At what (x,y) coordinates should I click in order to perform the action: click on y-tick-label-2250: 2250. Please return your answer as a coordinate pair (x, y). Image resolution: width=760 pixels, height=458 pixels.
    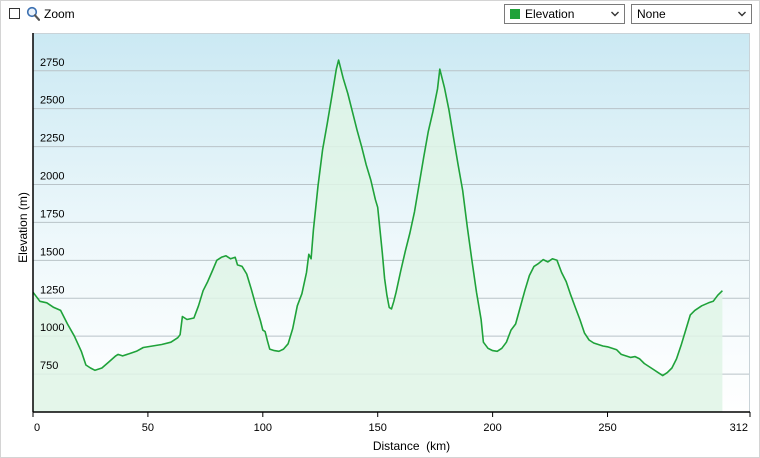
    Looking at the image, I should click on (52, 139).